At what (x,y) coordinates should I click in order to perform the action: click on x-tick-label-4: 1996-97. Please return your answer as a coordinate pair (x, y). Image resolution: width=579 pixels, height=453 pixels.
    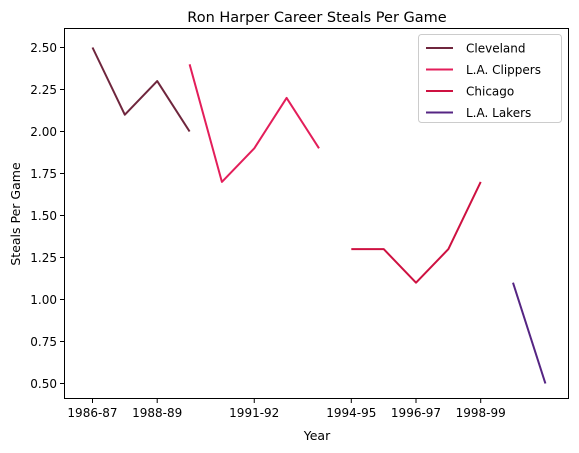
    Looking at the image, I should click on (416, 413).